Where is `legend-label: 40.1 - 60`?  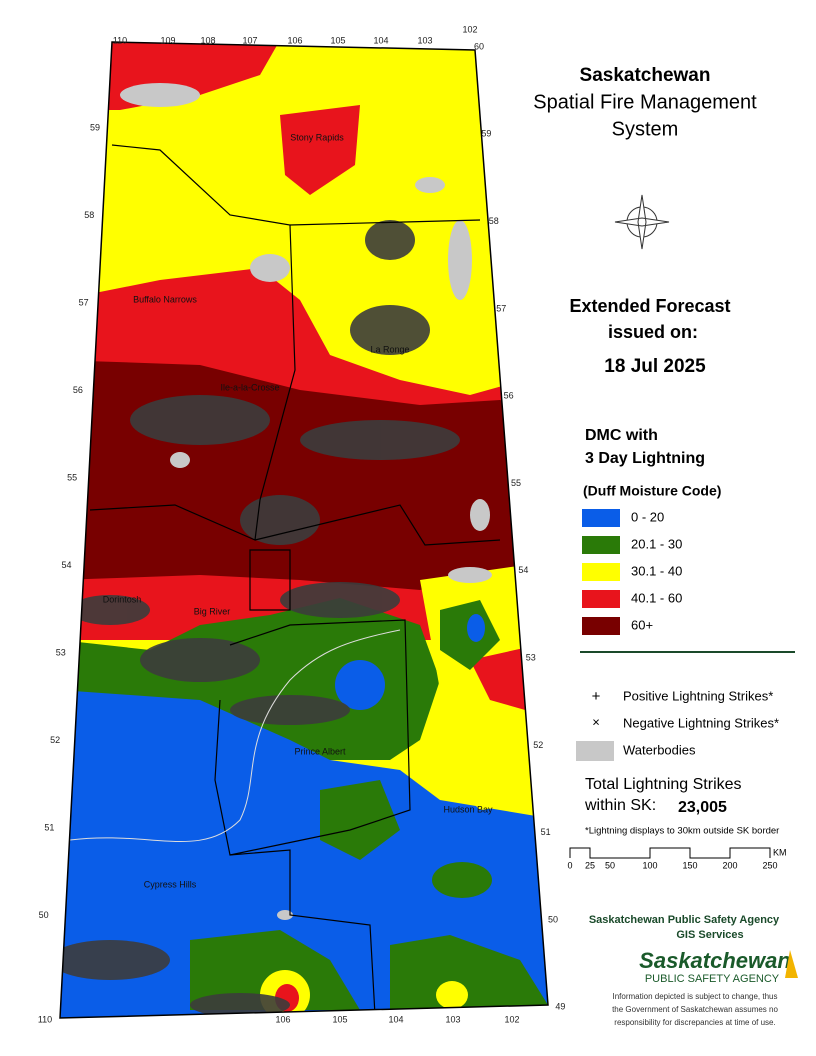
legend-label: 40.1 - 60 is located at coordinates (656, 597).